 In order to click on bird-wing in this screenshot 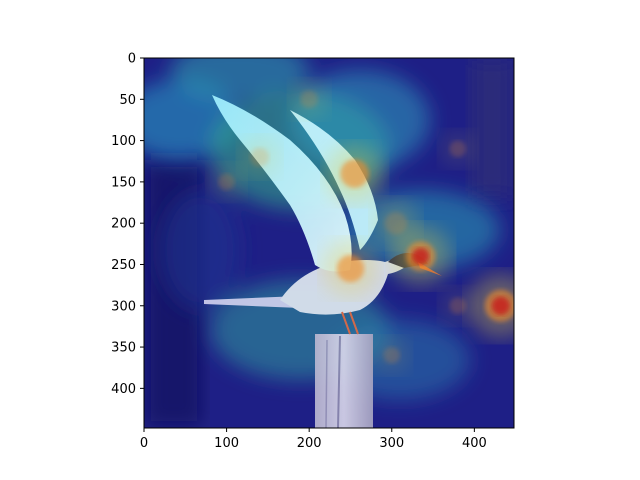, I will do `click(282, 183)`.